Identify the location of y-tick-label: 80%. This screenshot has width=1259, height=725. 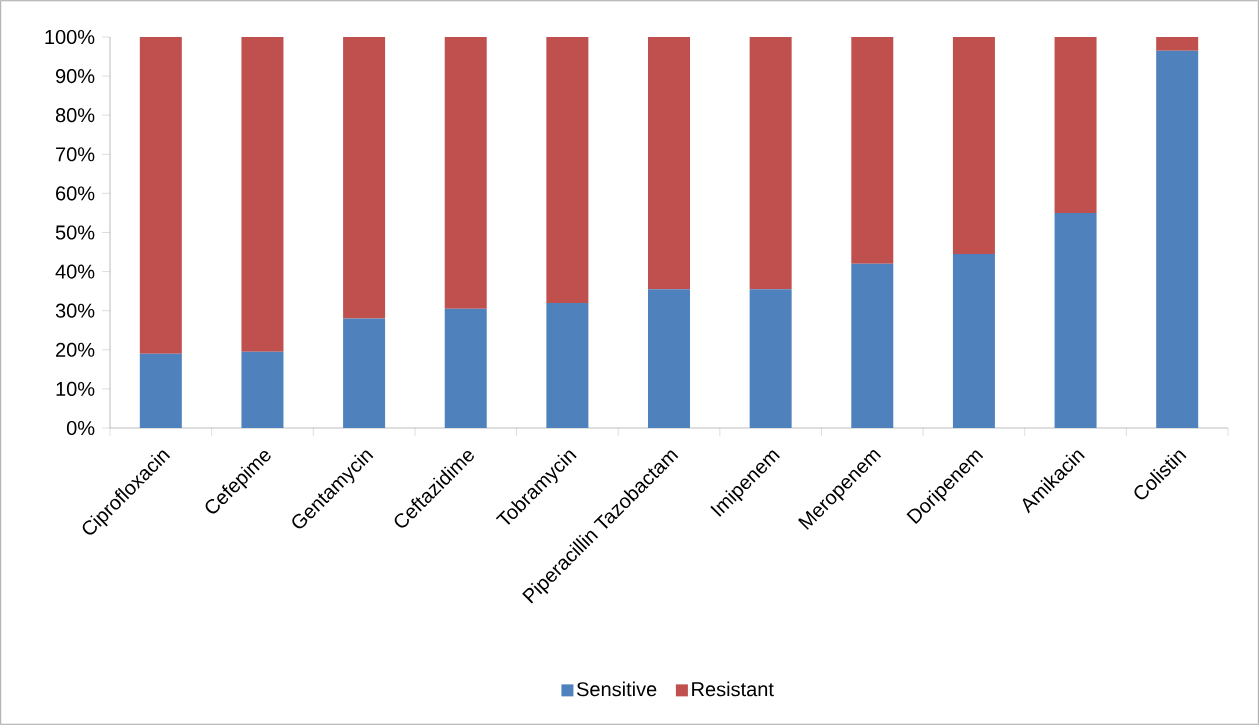
(75, 115).